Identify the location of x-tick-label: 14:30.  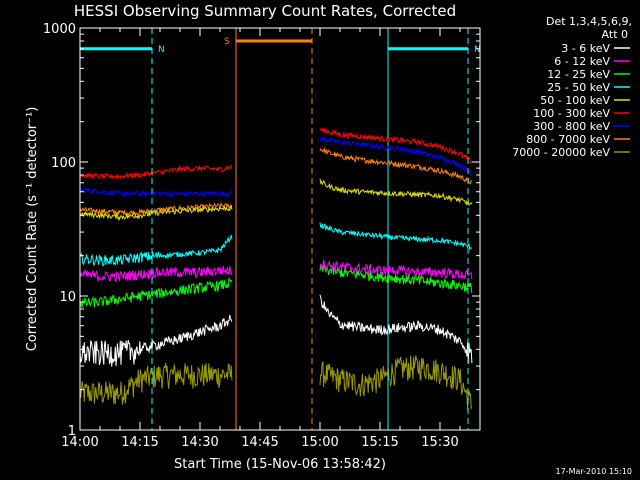
(199, 442).